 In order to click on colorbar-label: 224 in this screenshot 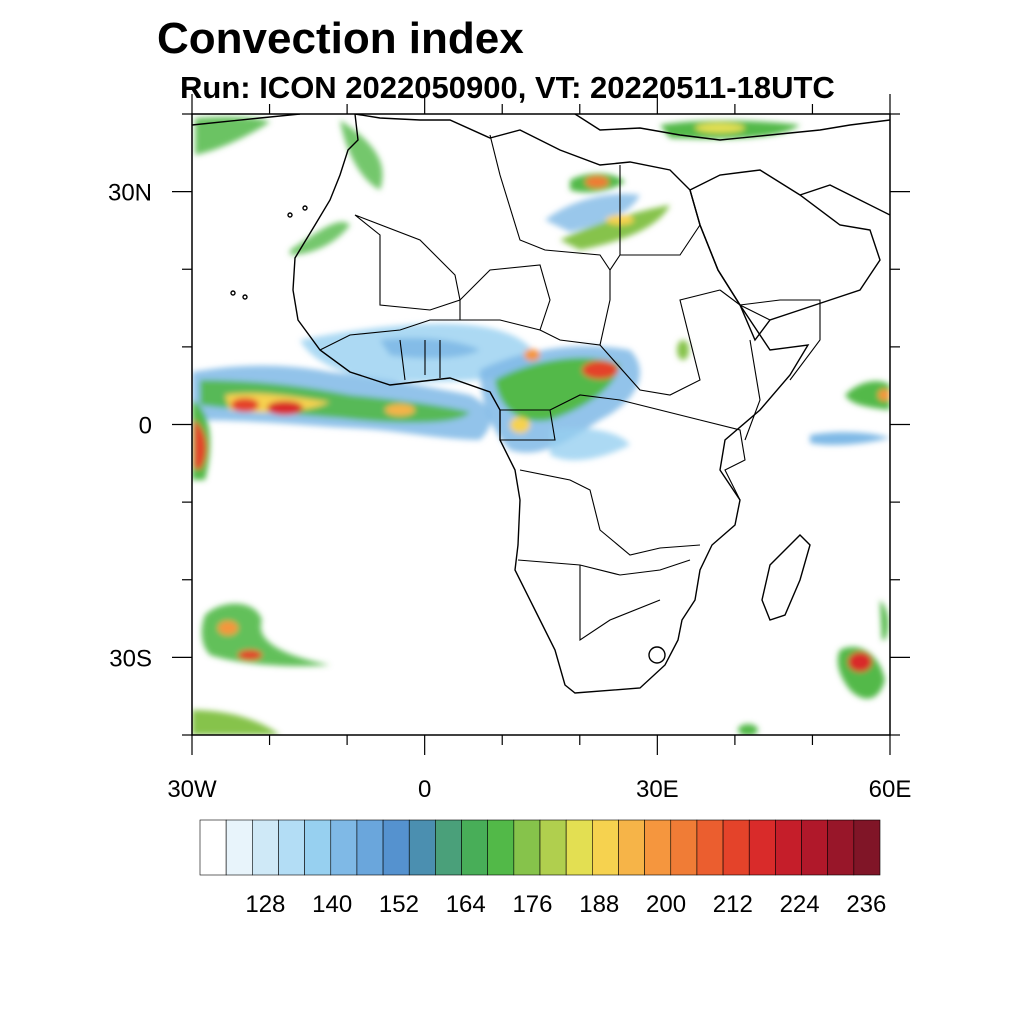, I will do `click(800, 904)`.